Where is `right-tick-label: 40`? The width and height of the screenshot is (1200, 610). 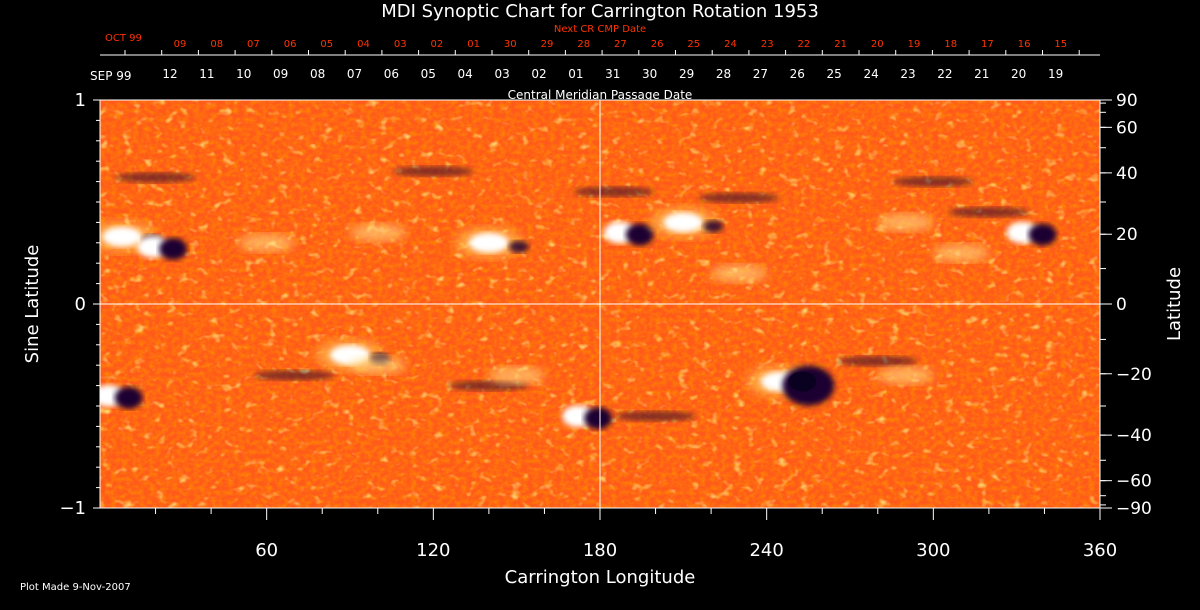
right-tick-label: 40 is located at coordinates (1127, 174).